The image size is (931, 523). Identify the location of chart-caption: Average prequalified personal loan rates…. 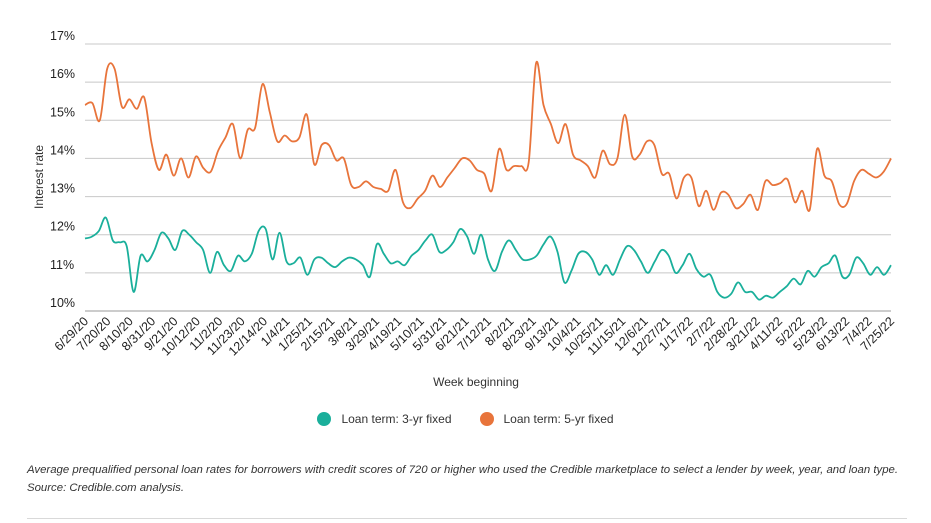
(463, 479).